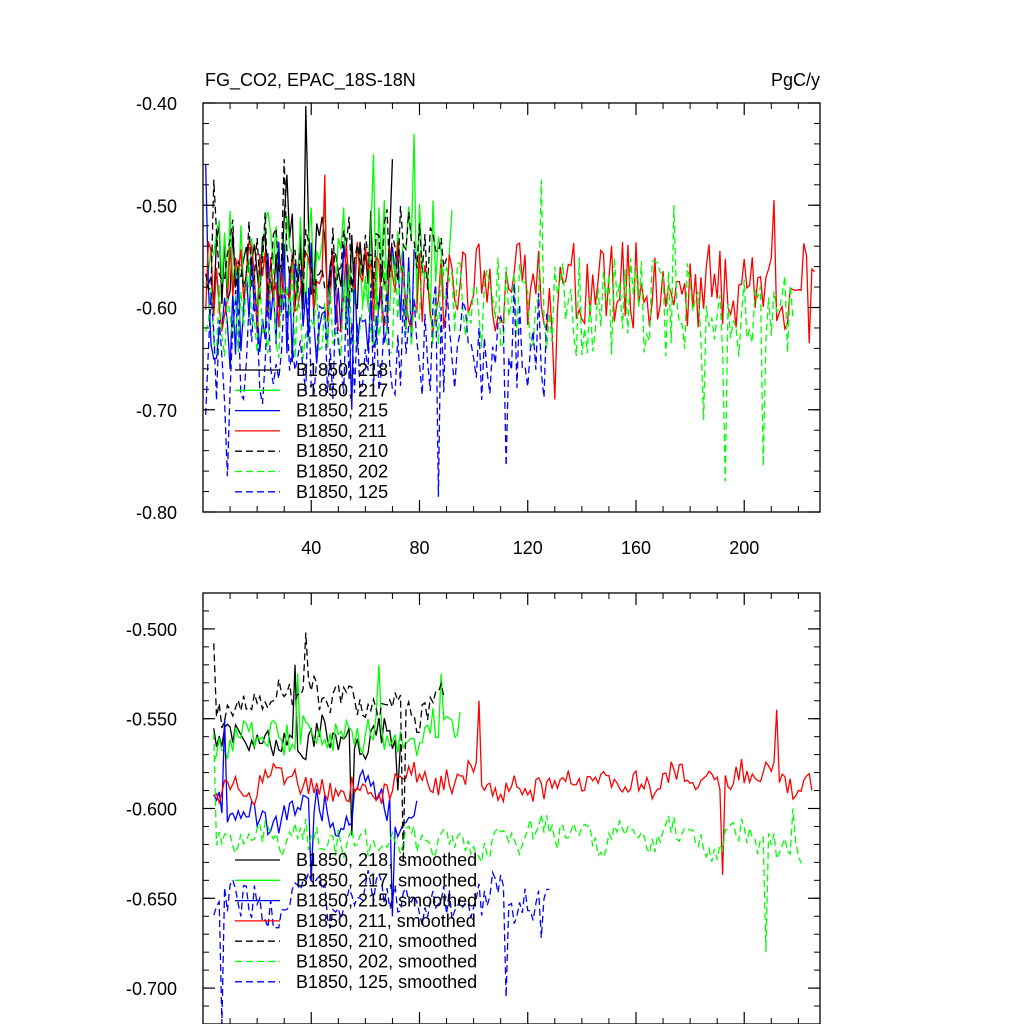 The image size is (1024, 1024). What do you see at coordinates (386, 962) in the screenshot?
I see `bottom-legend-label-5: B1850, 202, smoothed` at bounding box center [386, 962].